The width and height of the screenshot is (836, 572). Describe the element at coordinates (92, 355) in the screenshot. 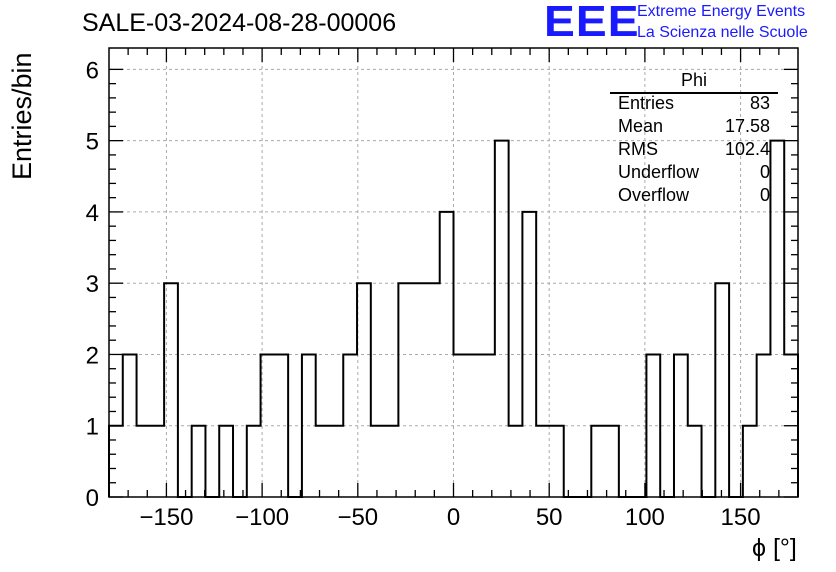

I see `y-tick-label: 2` at that location.